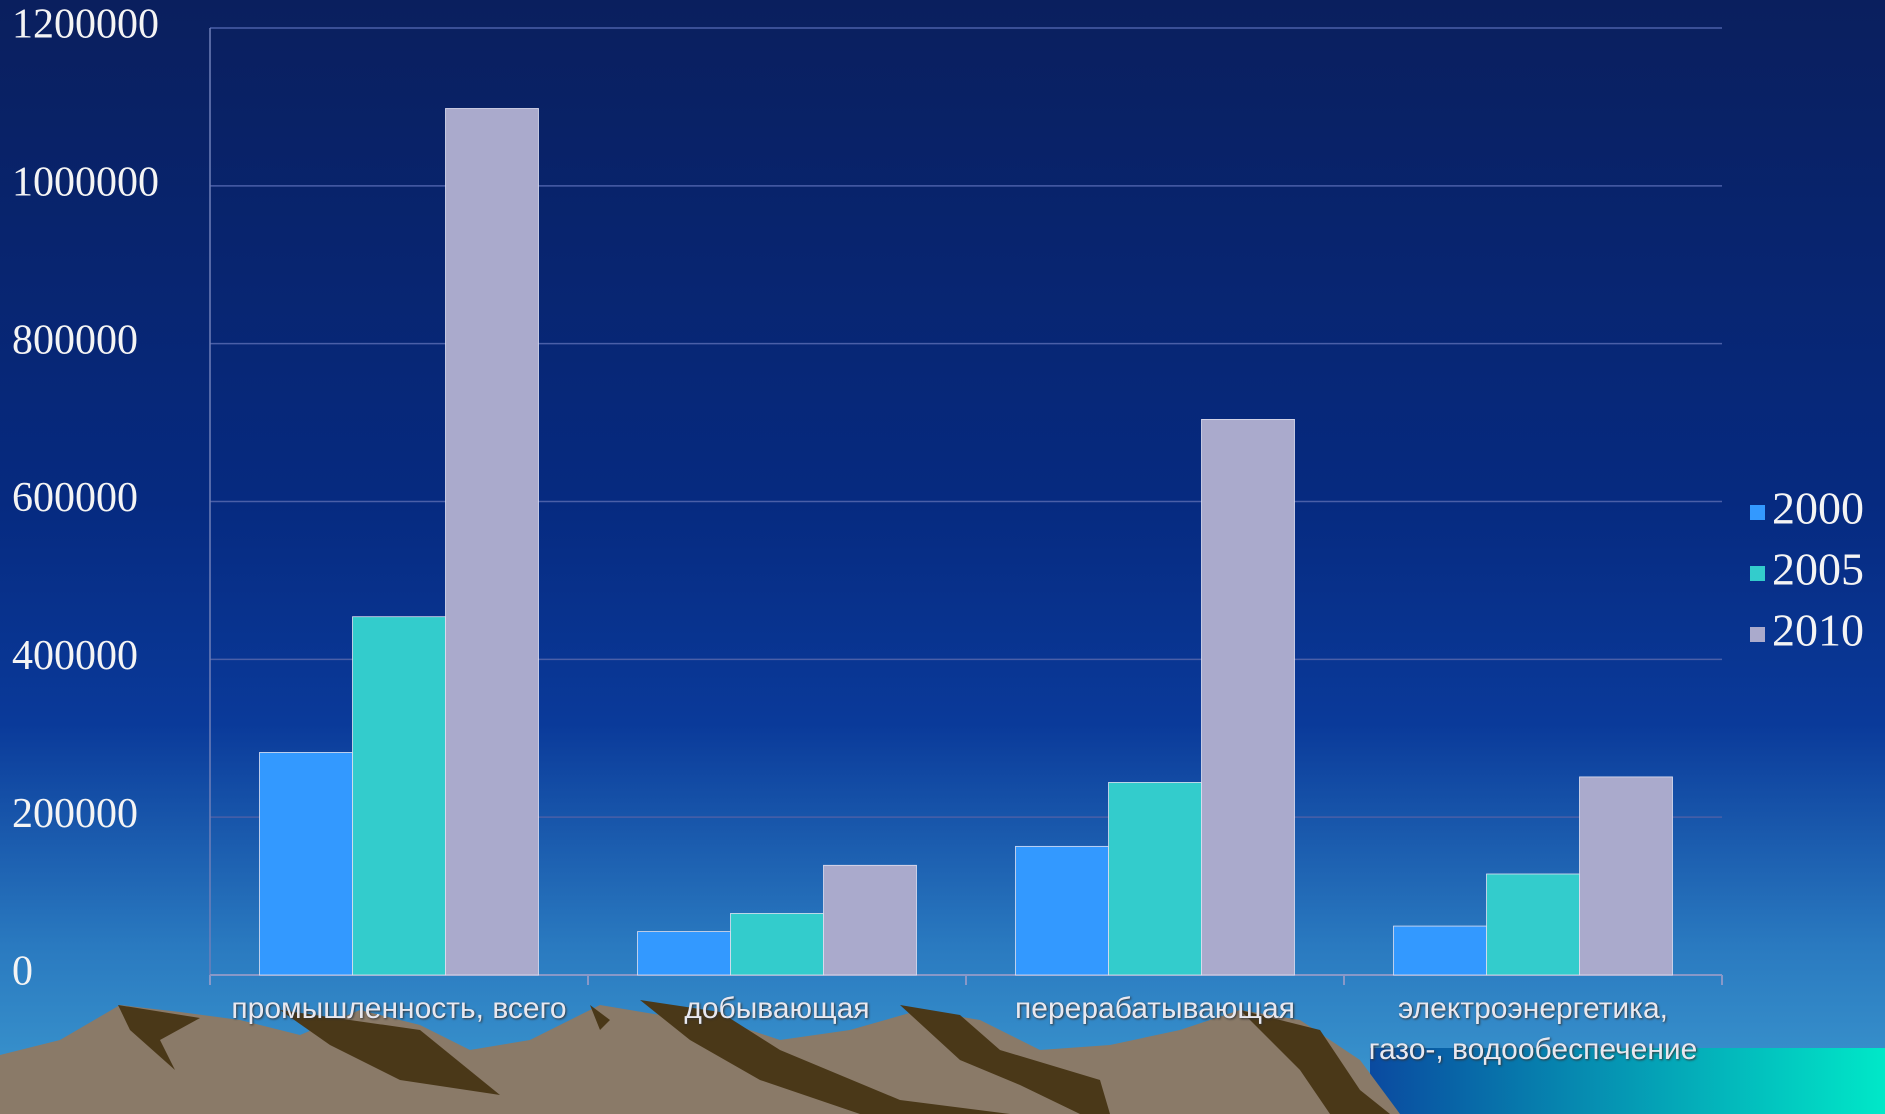  Describe the element at coordinates (75, 814) in the screenshot. I see `y-tick-label: 200000` at that location.